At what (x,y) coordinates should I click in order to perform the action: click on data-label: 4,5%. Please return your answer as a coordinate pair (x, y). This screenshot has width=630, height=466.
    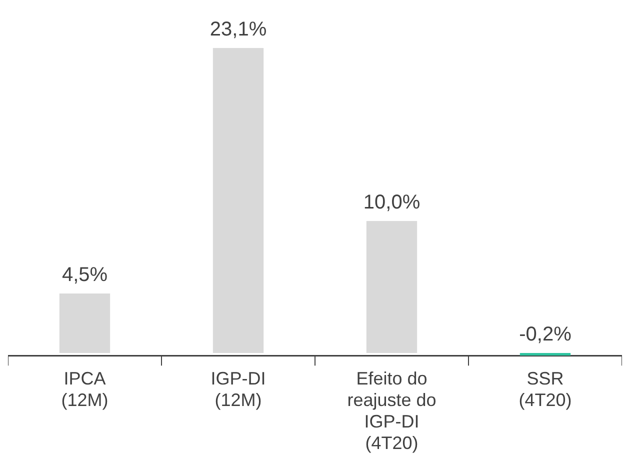
    Looking at the image, I should click on (85, 275).